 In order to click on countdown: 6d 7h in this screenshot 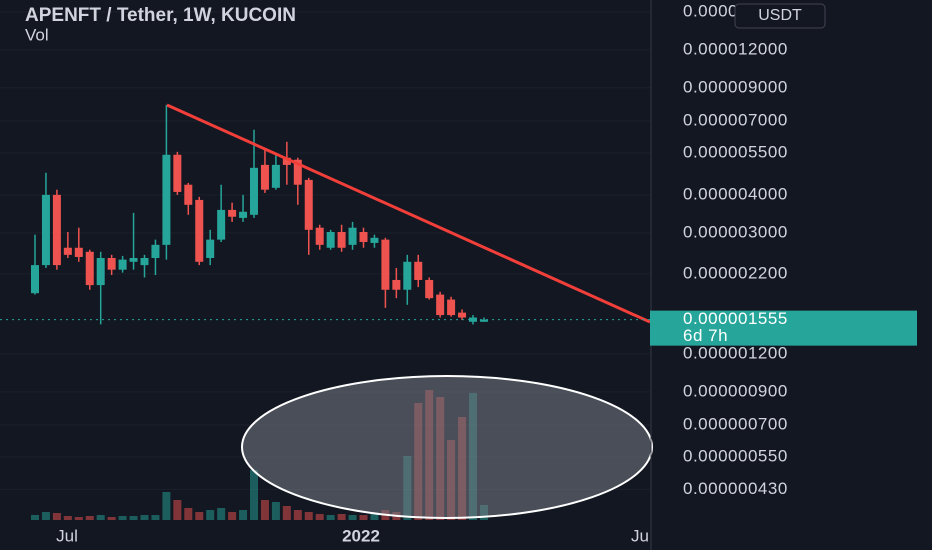, I will do `click(705, 335)`.